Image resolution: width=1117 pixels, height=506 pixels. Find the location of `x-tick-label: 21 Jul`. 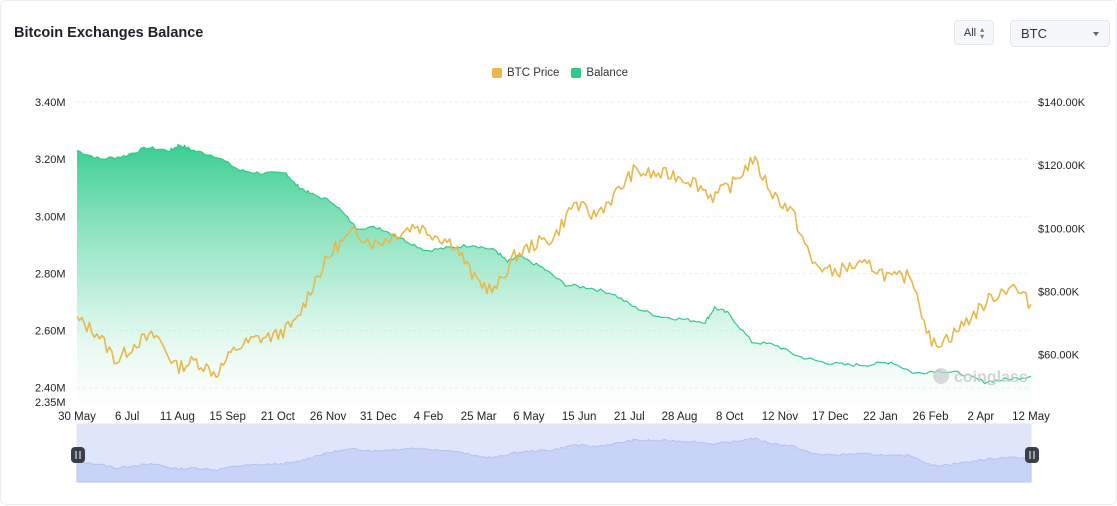

x-tick-label: 21 Jul is located at coordinates (629, 417).